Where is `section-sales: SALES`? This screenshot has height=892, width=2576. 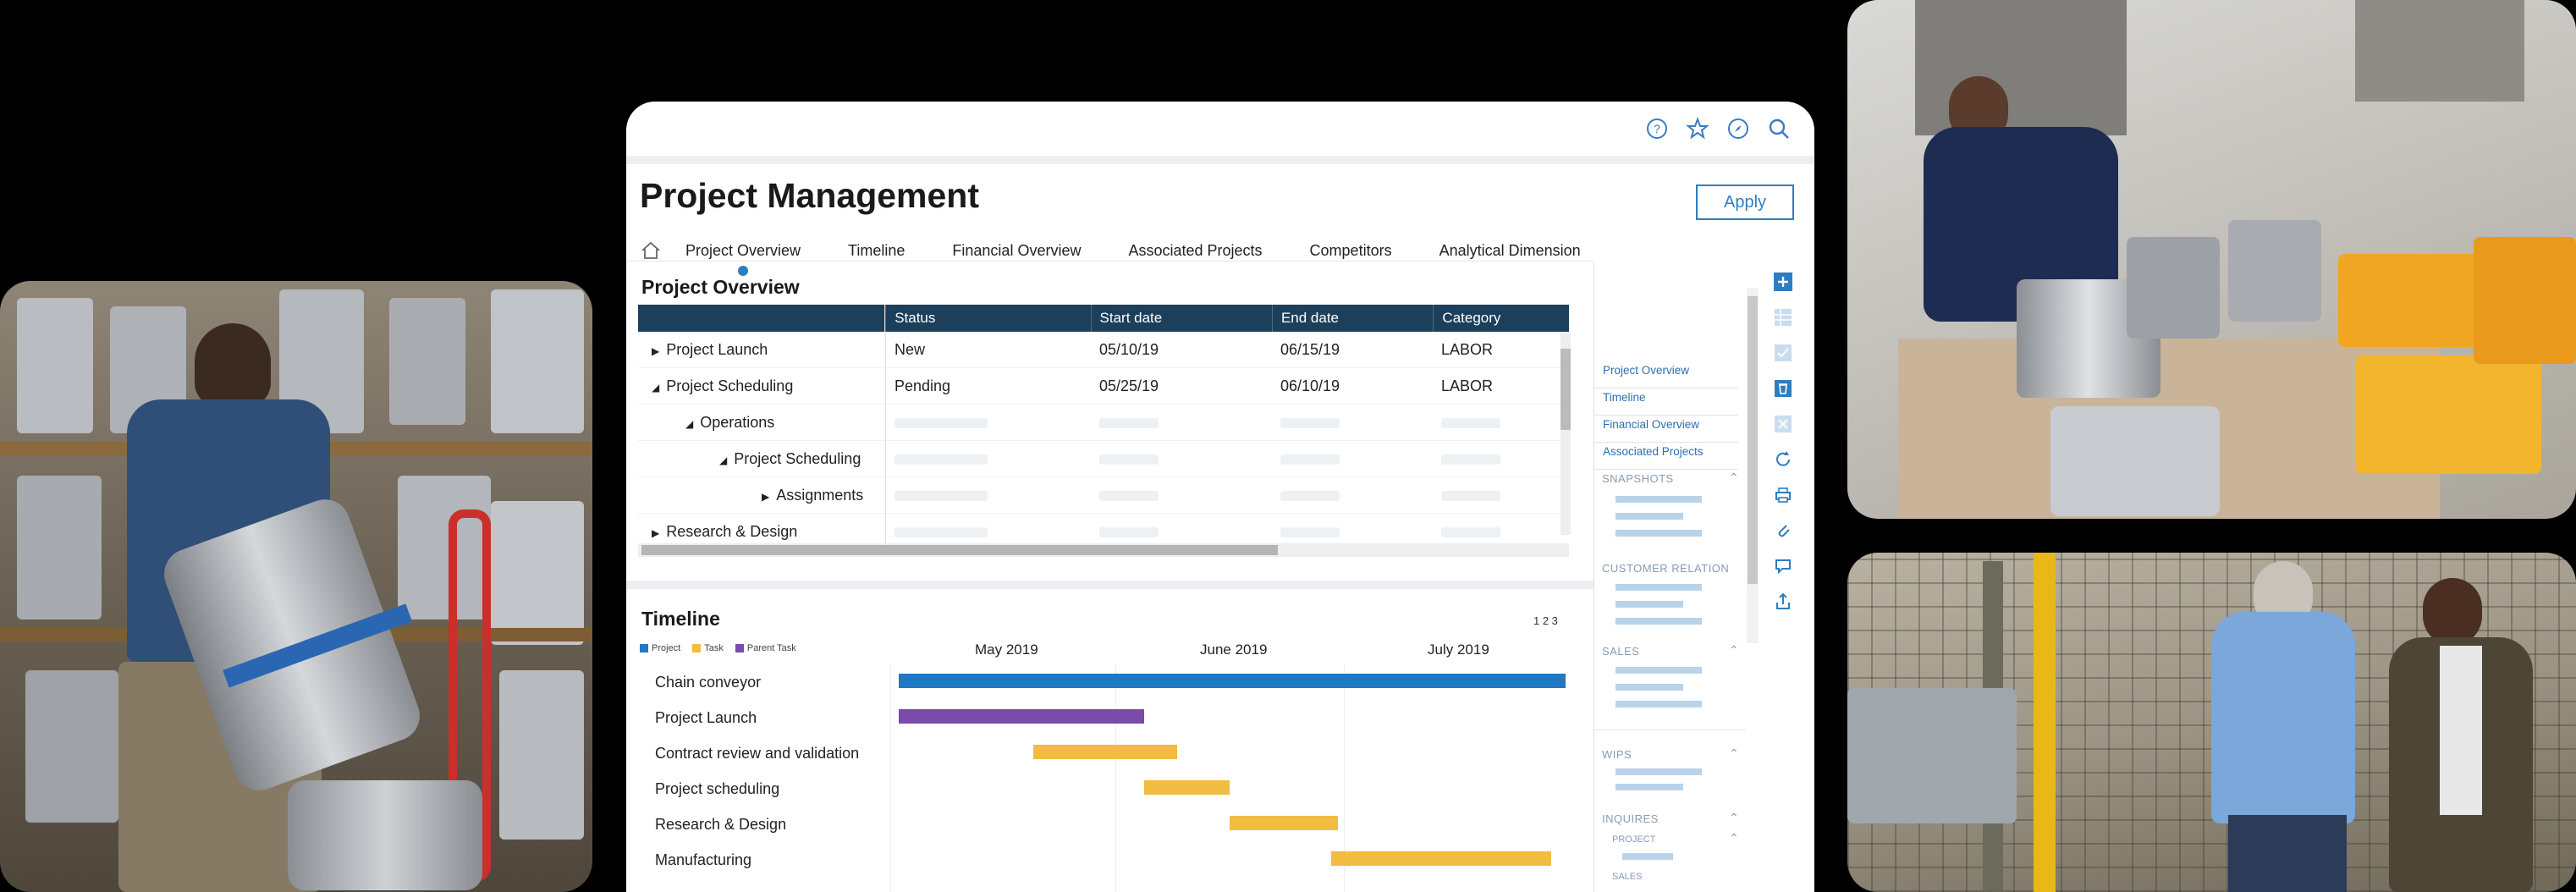
section-sales: SALES is located at coordinates (1621, 651).